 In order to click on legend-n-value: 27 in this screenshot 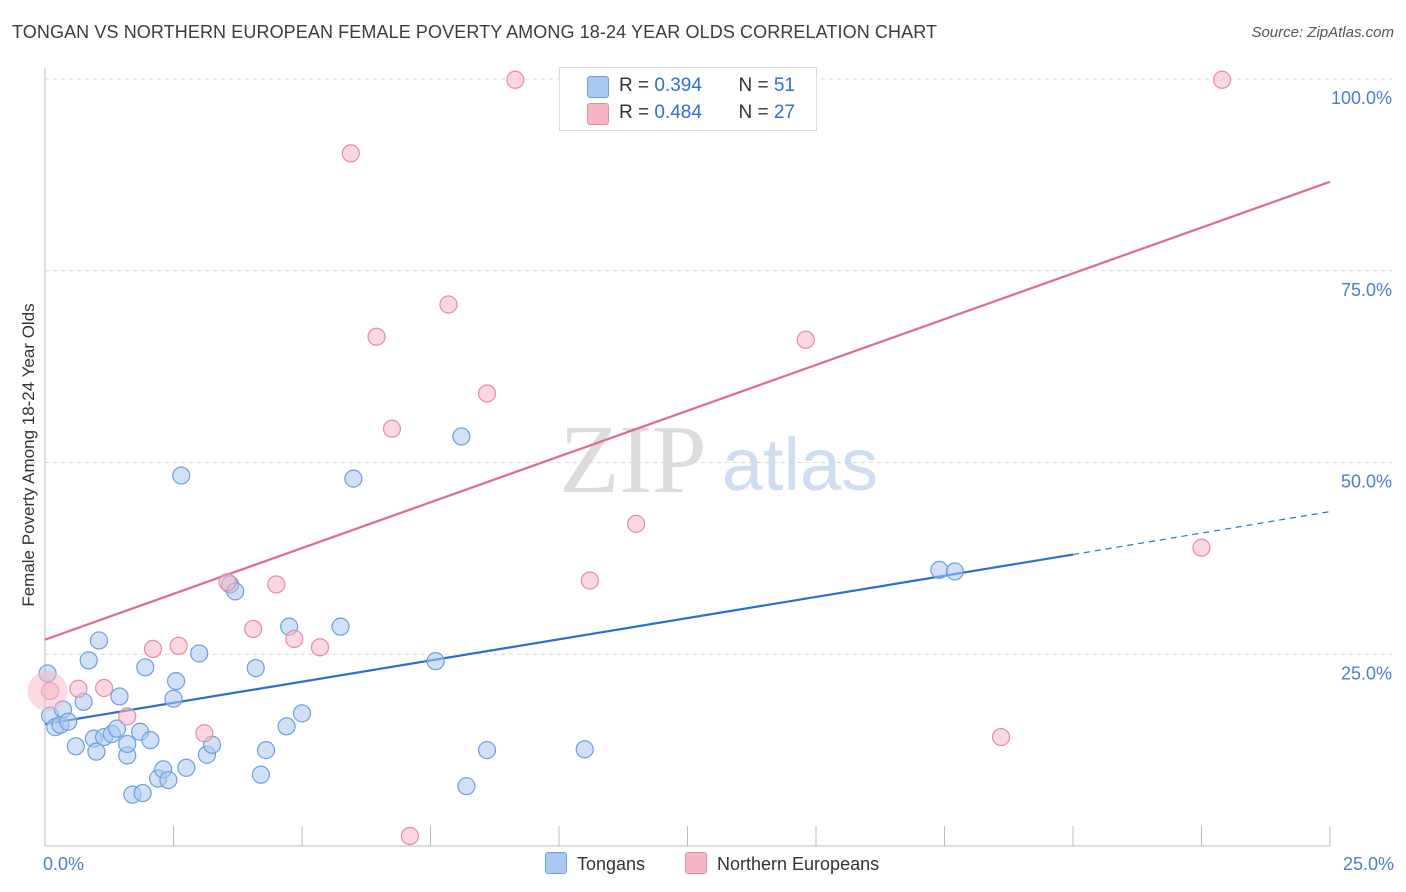, I will do `click(784, 112)`.